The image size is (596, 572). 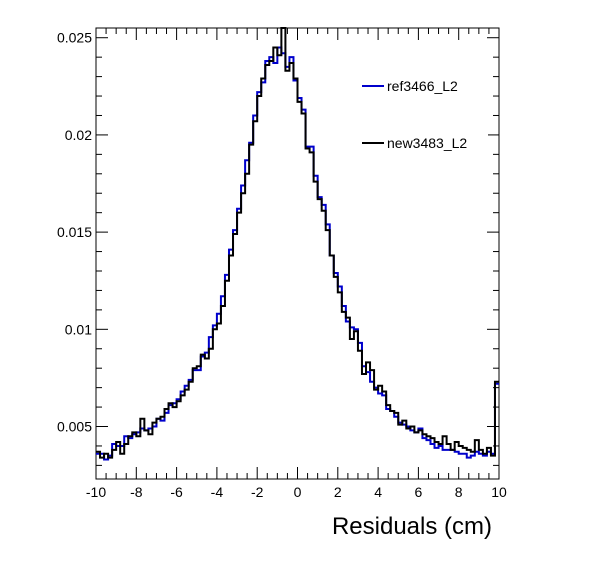 What do you see at coordinates (176, 492) in the screenshot?
I see `x-tick-label: -6` at bounding box center [176, 492].